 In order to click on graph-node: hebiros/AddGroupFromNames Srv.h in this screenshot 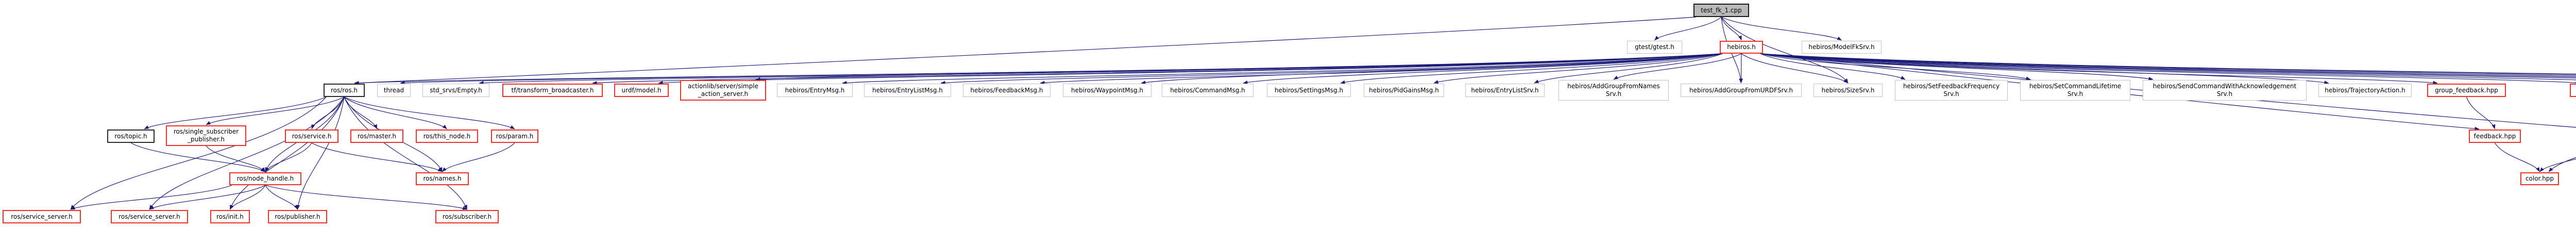, I will do `click(1613, 90)`.